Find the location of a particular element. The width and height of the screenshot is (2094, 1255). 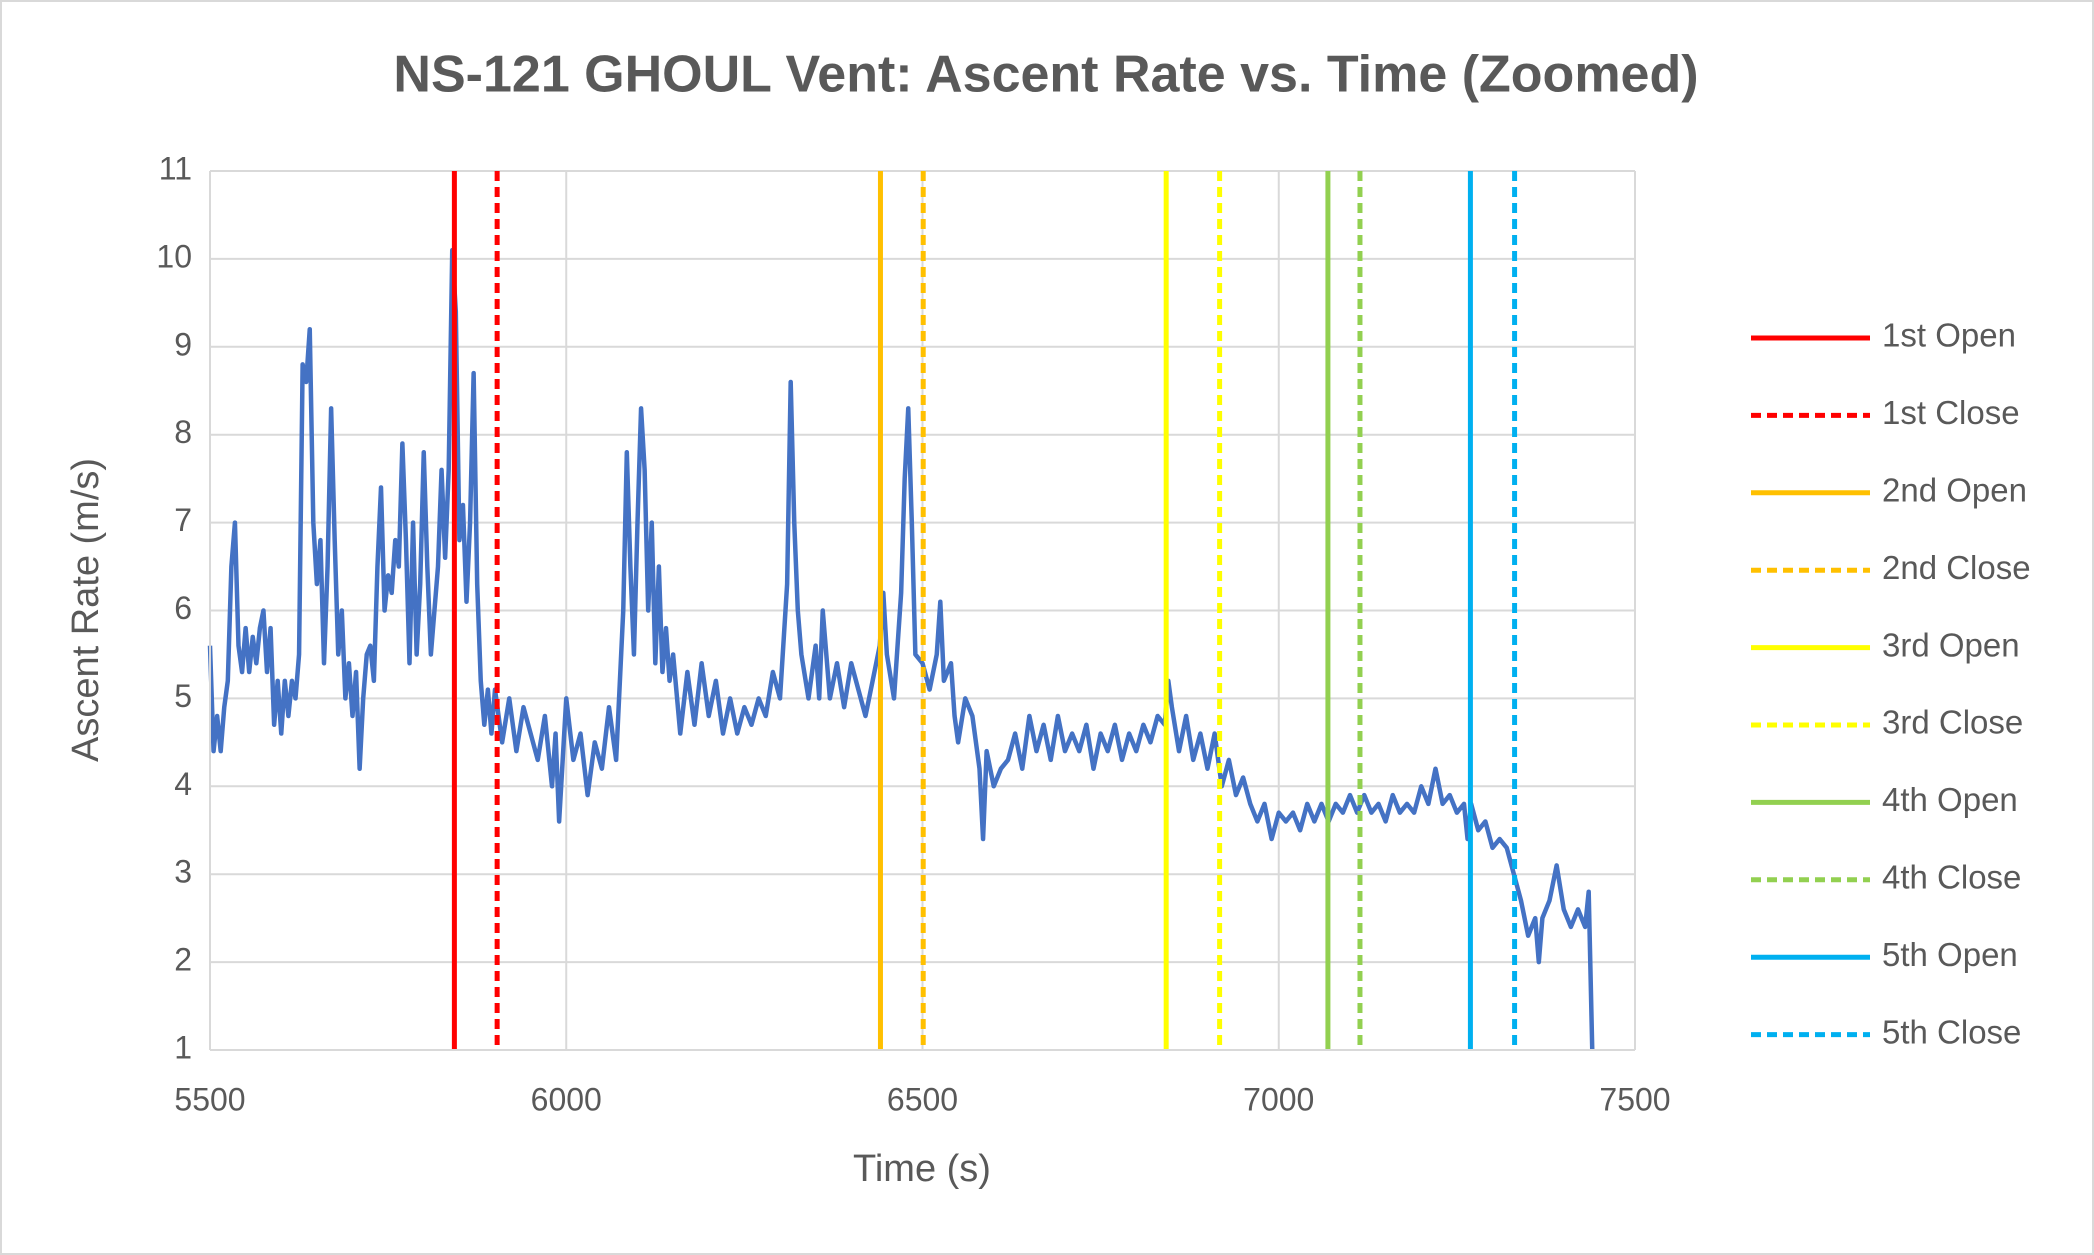

y-axis-label: Ascent Rate (m/s) is located at coordinates (86, 610).